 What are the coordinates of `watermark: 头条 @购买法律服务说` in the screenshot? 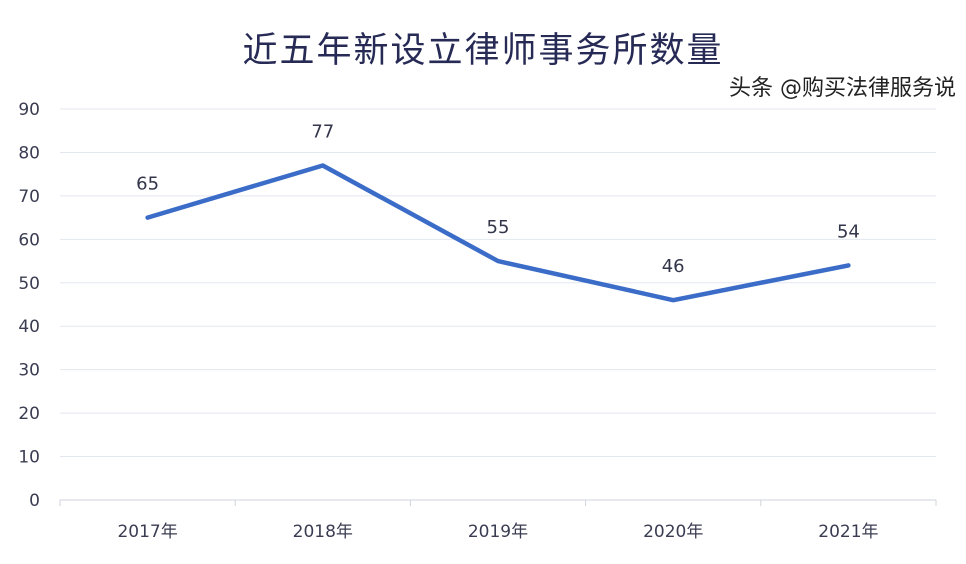 It's located at (842, 88).